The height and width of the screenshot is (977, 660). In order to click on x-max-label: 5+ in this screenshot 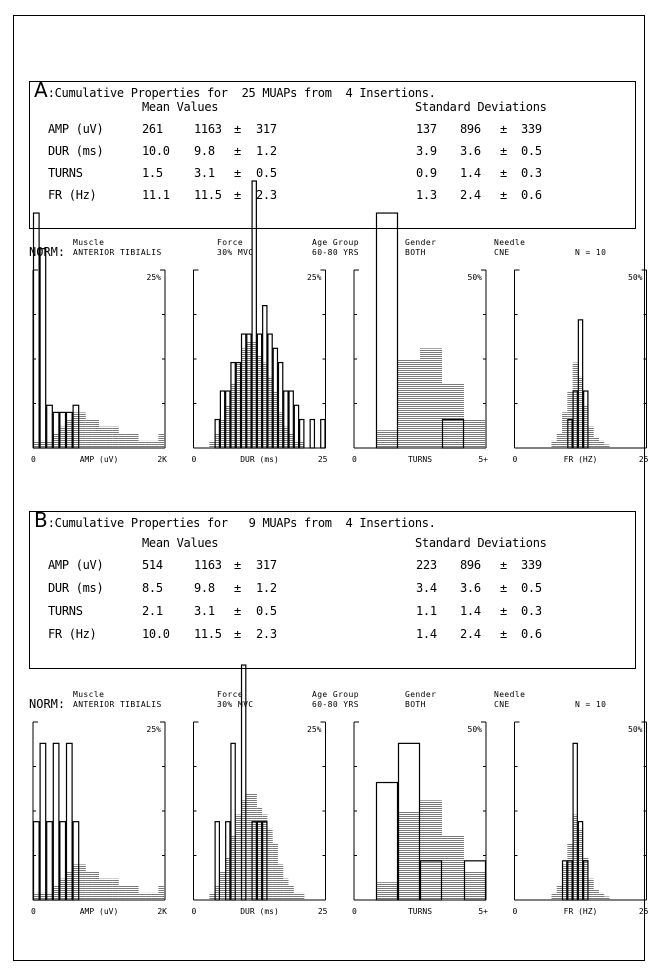, I will do `click(483, 459)`.